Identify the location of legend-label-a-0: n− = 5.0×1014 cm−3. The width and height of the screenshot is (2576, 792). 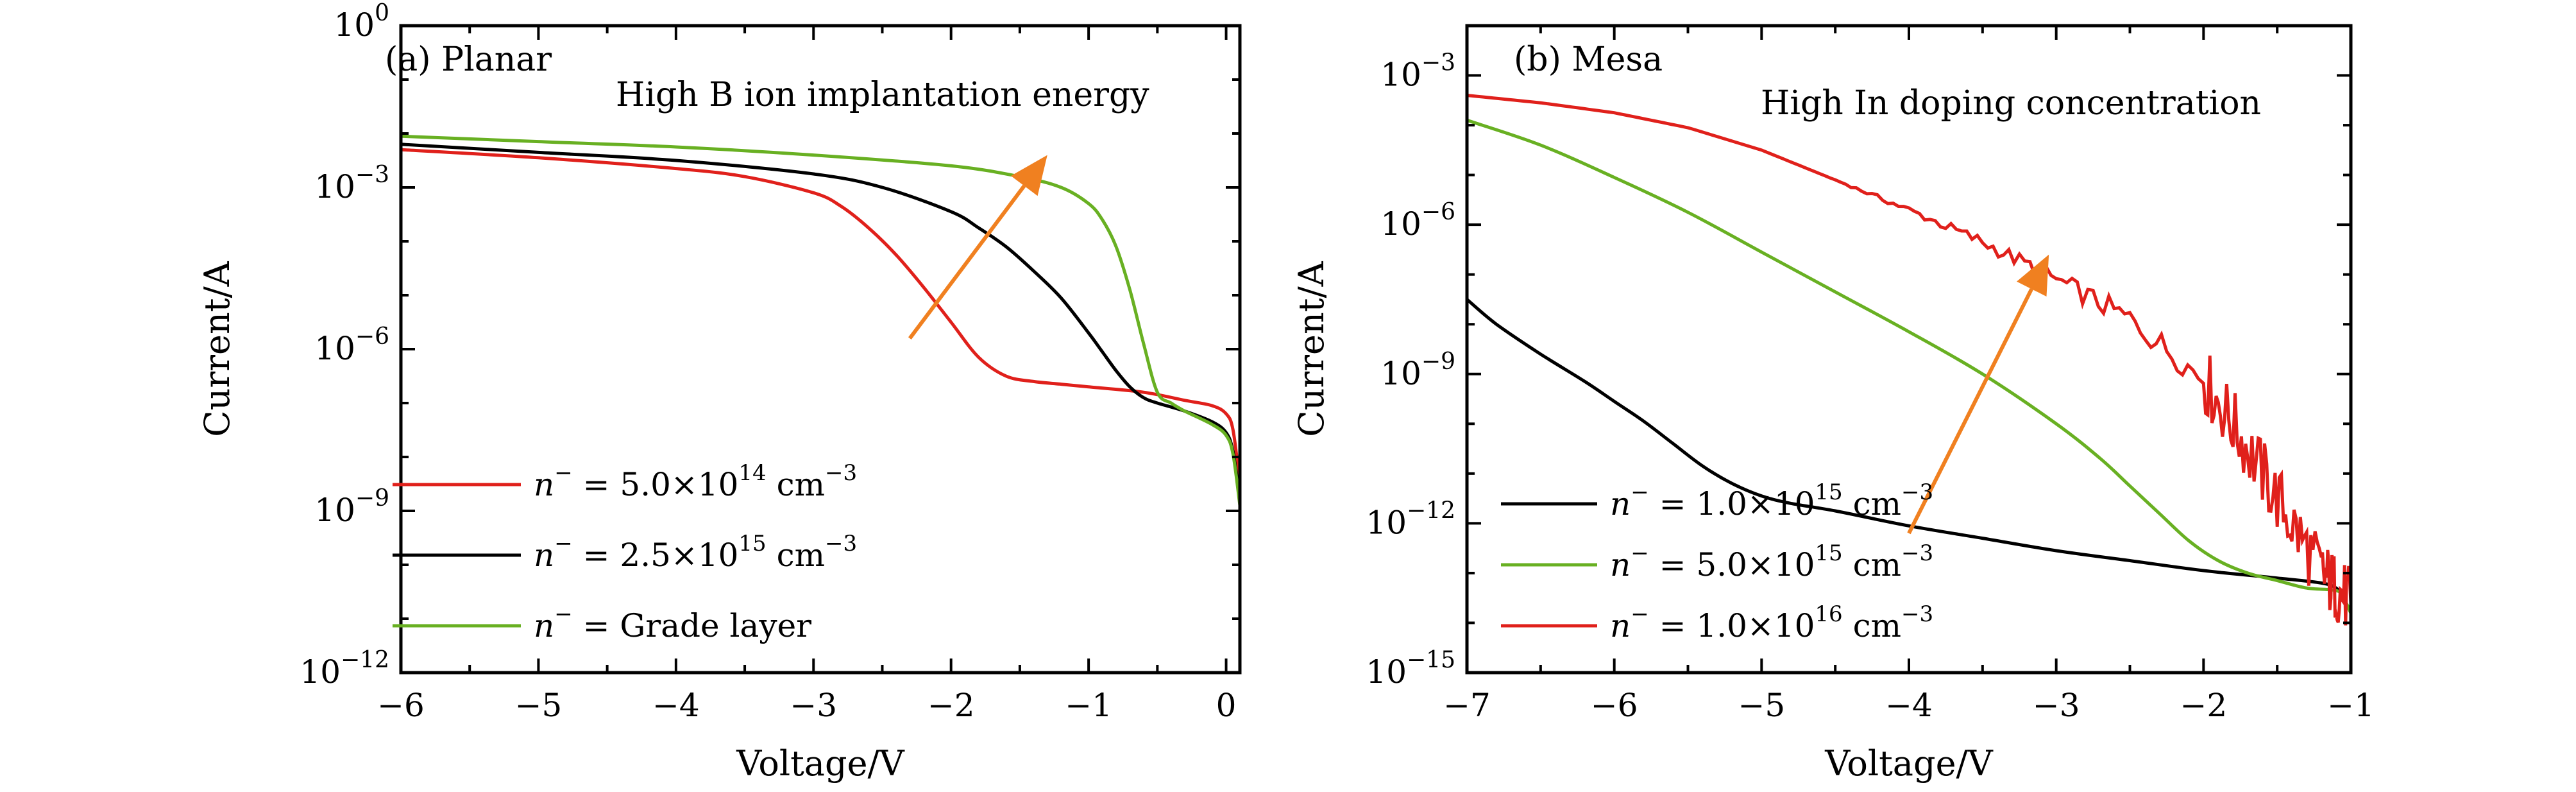
(695, 482).